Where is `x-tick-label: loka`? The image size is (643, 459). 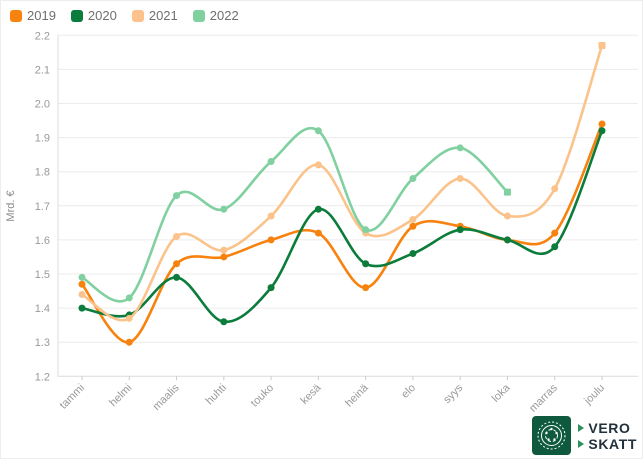
x-tick-label: loka is located at coordinates (501, 392).